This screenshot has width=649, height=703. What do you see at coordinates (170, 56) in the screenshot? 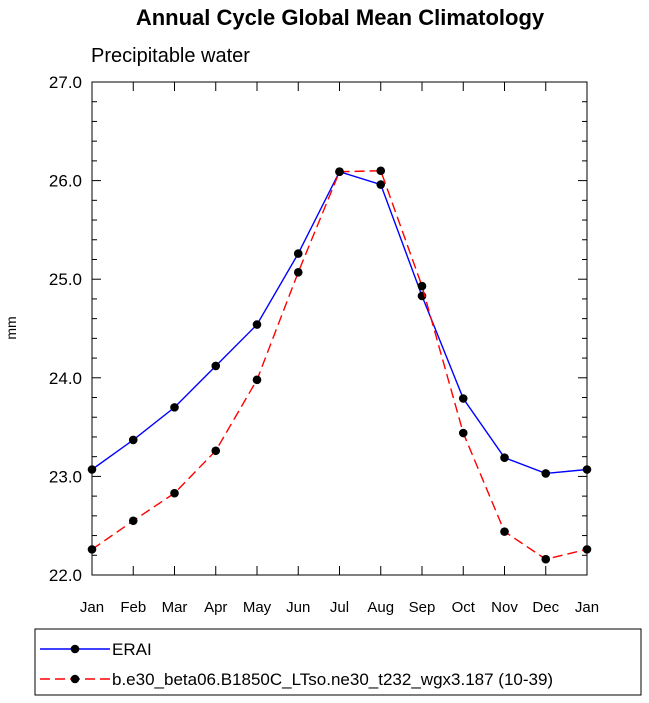
I see `chart-subtitle: Precipitable water` at bounding box center [170, 56].